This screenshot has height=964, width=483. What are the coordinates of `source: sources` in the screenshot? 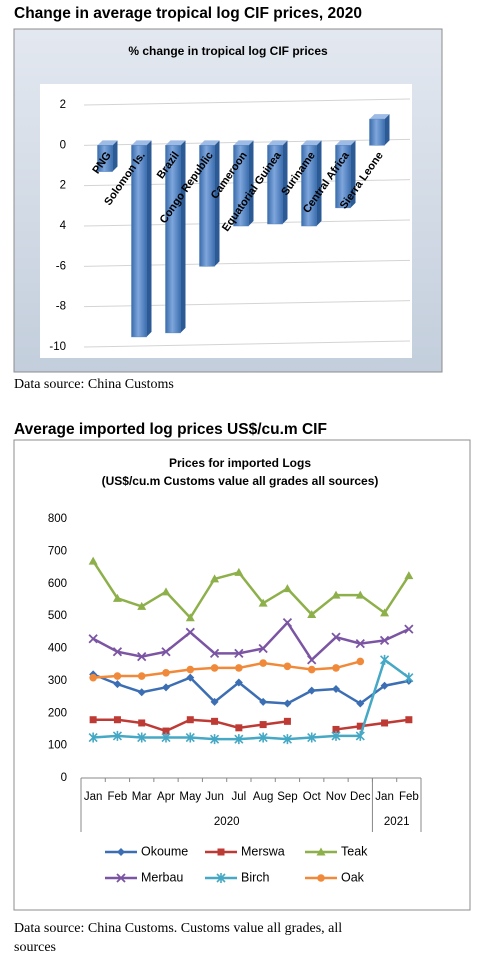 It's located at (35, 947).